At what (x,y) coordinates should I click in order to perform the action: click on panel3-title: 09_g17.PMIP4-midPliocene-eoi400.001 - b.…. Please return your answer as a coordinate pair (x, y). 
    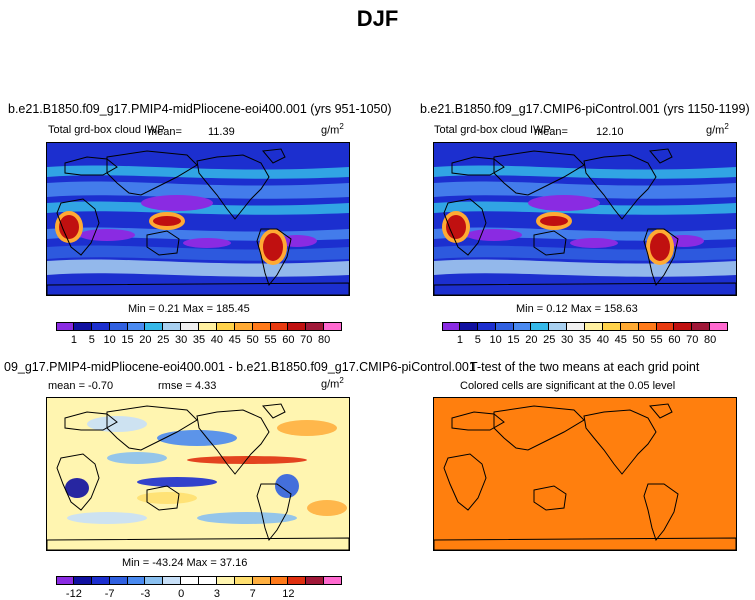
    Looking at the image, I should click on (240, 367).